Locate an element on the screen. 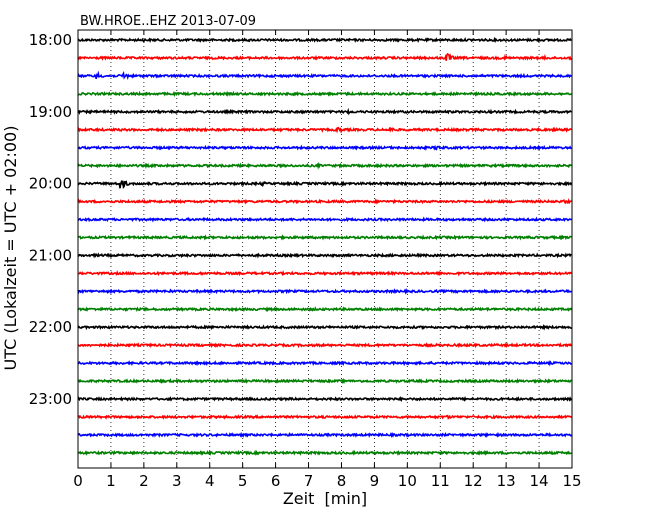 The width and height of the screenshot is (650, 520). x-tick-label: 10 is located at coordinates (407, 481).